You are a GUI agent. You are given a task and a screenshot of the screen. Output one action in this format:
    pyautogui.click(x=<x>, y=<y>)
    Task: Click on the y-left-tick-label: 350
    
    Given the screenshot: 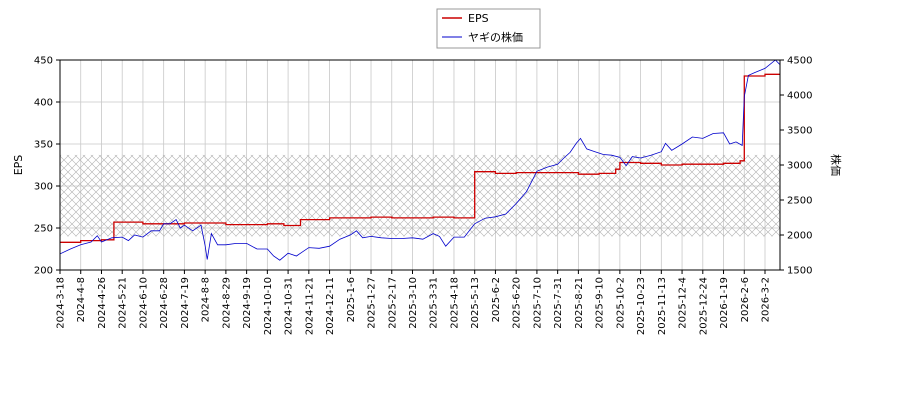 What is the action you would take?
    pyautogui.click(x=43, y=145)
    